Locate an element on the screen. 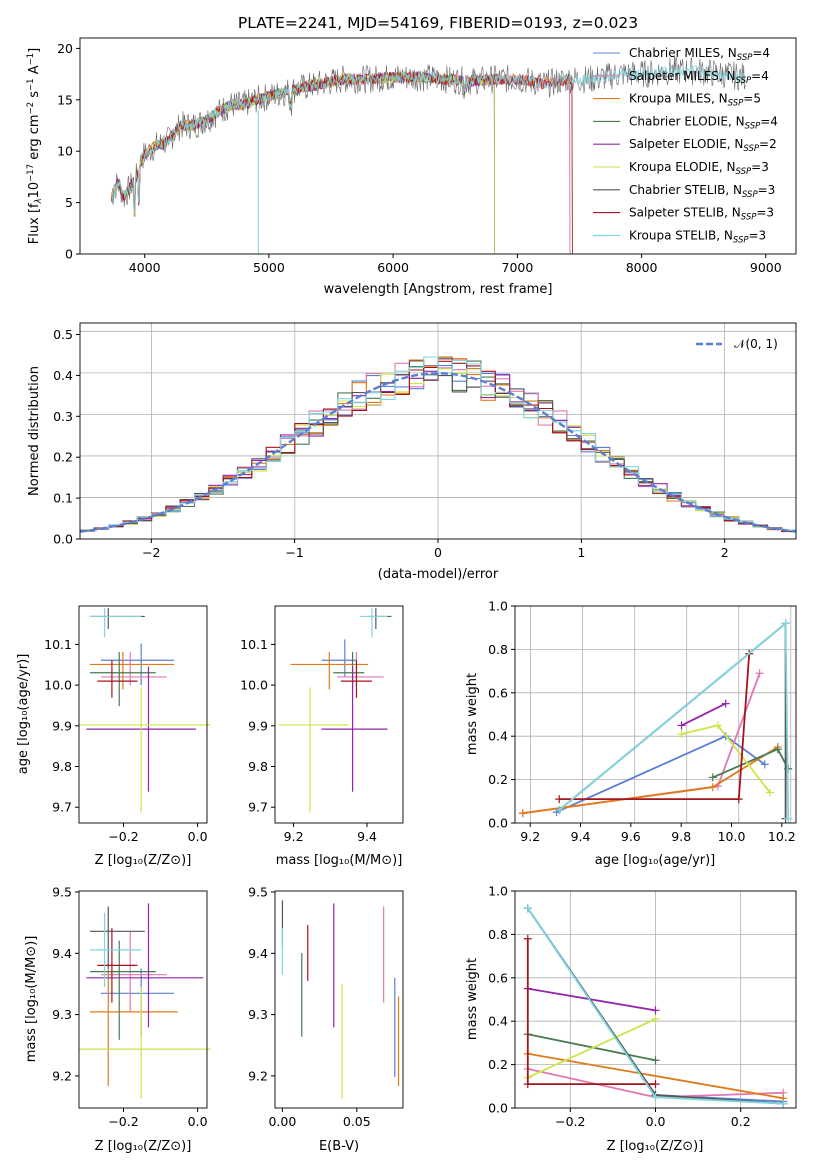 The height and width of the screenshot is (1170, 819). mw-age-xlabel: age [log₁₀(age/yr)] is located at coordinates (655, 860).